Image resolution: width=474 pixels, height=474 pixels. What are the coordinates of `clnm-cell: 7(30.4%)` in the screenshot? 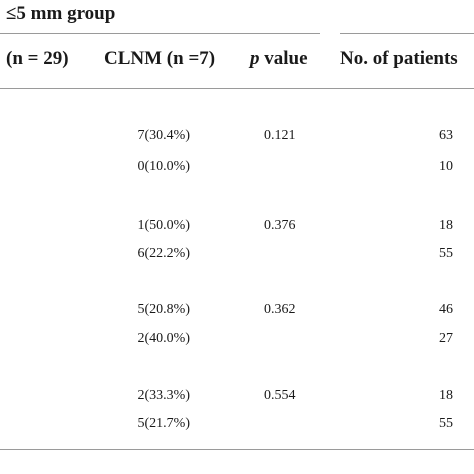 It's located at (164, 135).